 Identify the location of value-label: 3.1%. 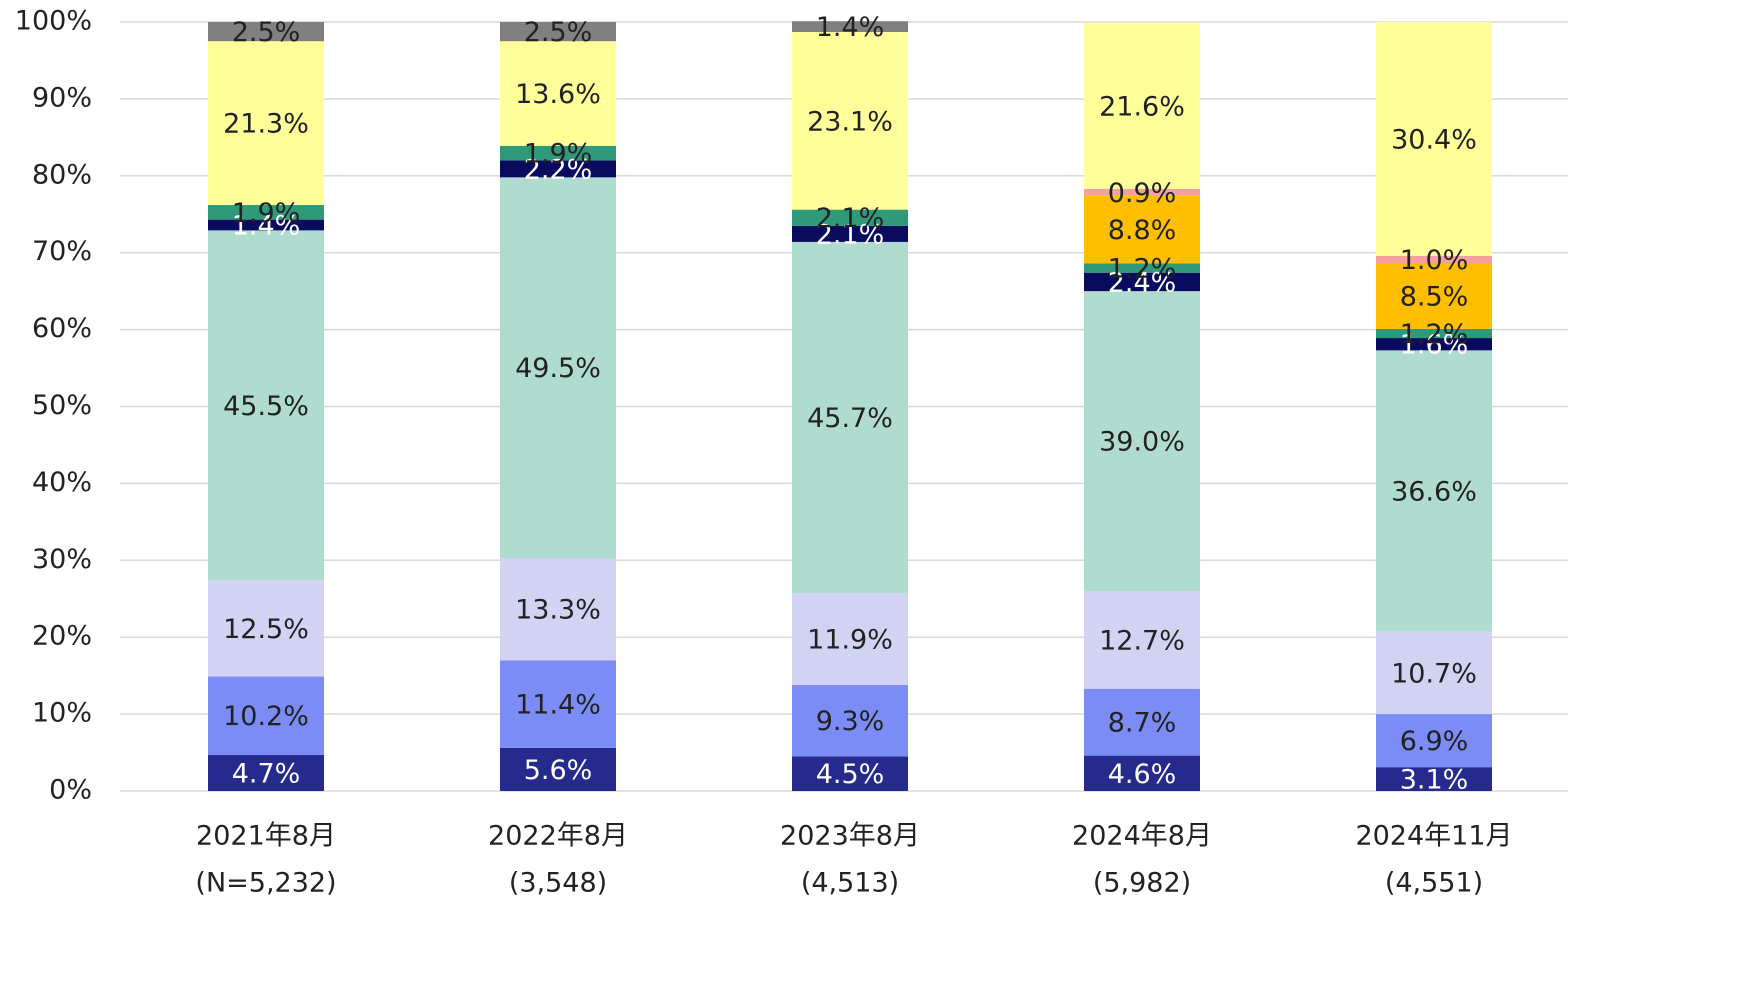
(1434, 780).